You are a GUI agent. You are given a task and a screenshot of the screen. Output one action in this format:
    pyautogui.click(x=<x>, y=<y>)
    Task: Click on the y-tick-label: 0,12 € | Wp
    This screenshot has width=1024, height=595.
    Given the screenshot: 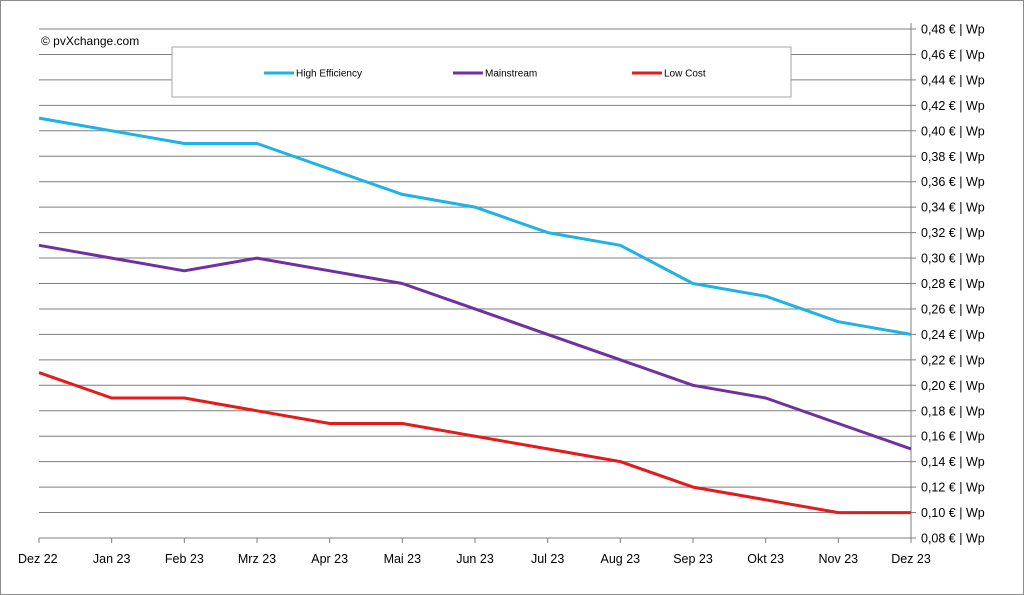 What is the action you would take?
    pyautogui.click(x=953, y=488)
    